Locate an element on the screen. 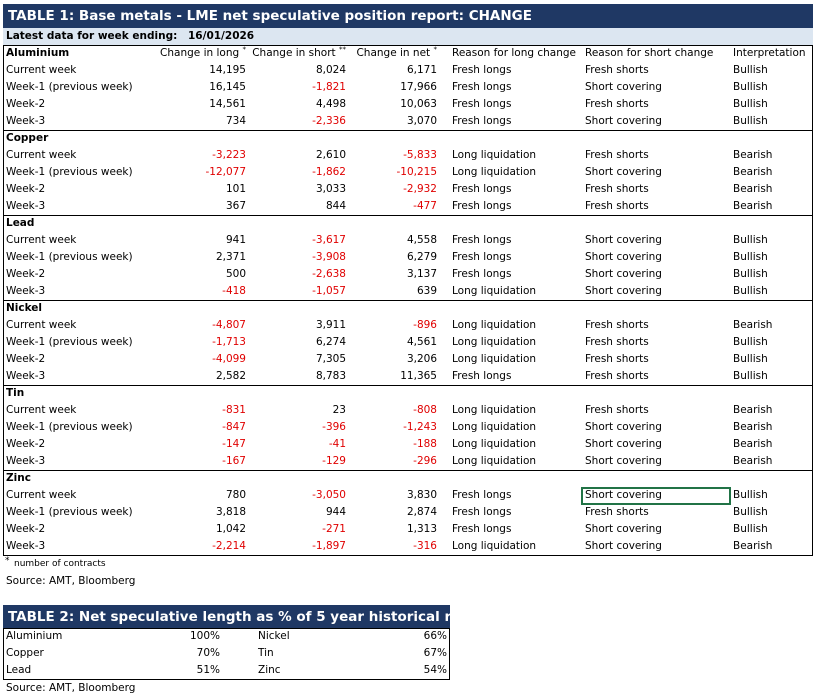 Image resolution: width=819 pixels, height=699 pixels. cell: -3,617 is located at coordinates (329, 240).